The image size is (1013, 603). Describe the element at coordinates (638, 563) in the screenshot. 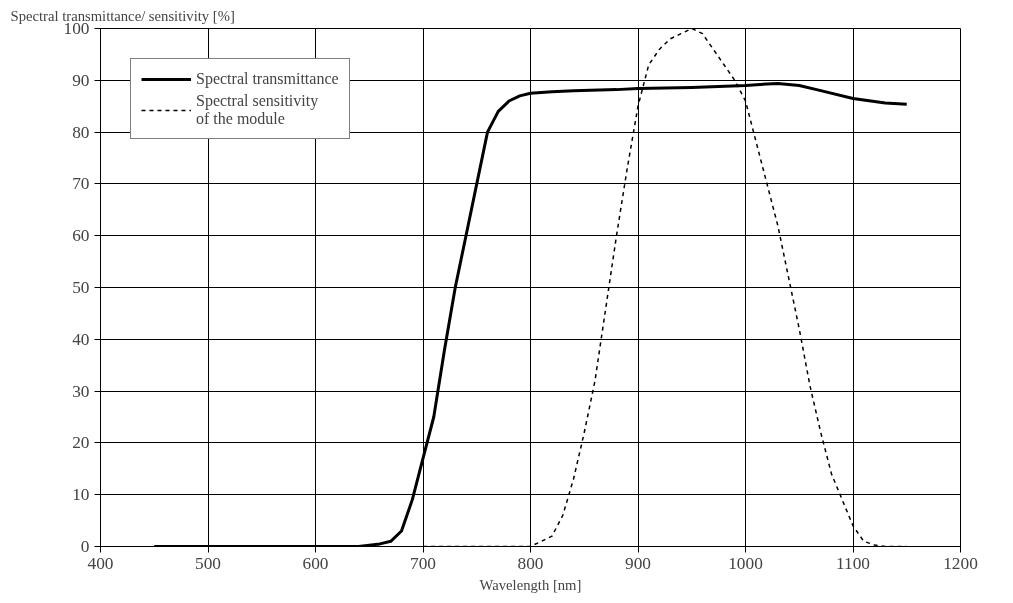

I see `x-tick-label: 900` at that location.